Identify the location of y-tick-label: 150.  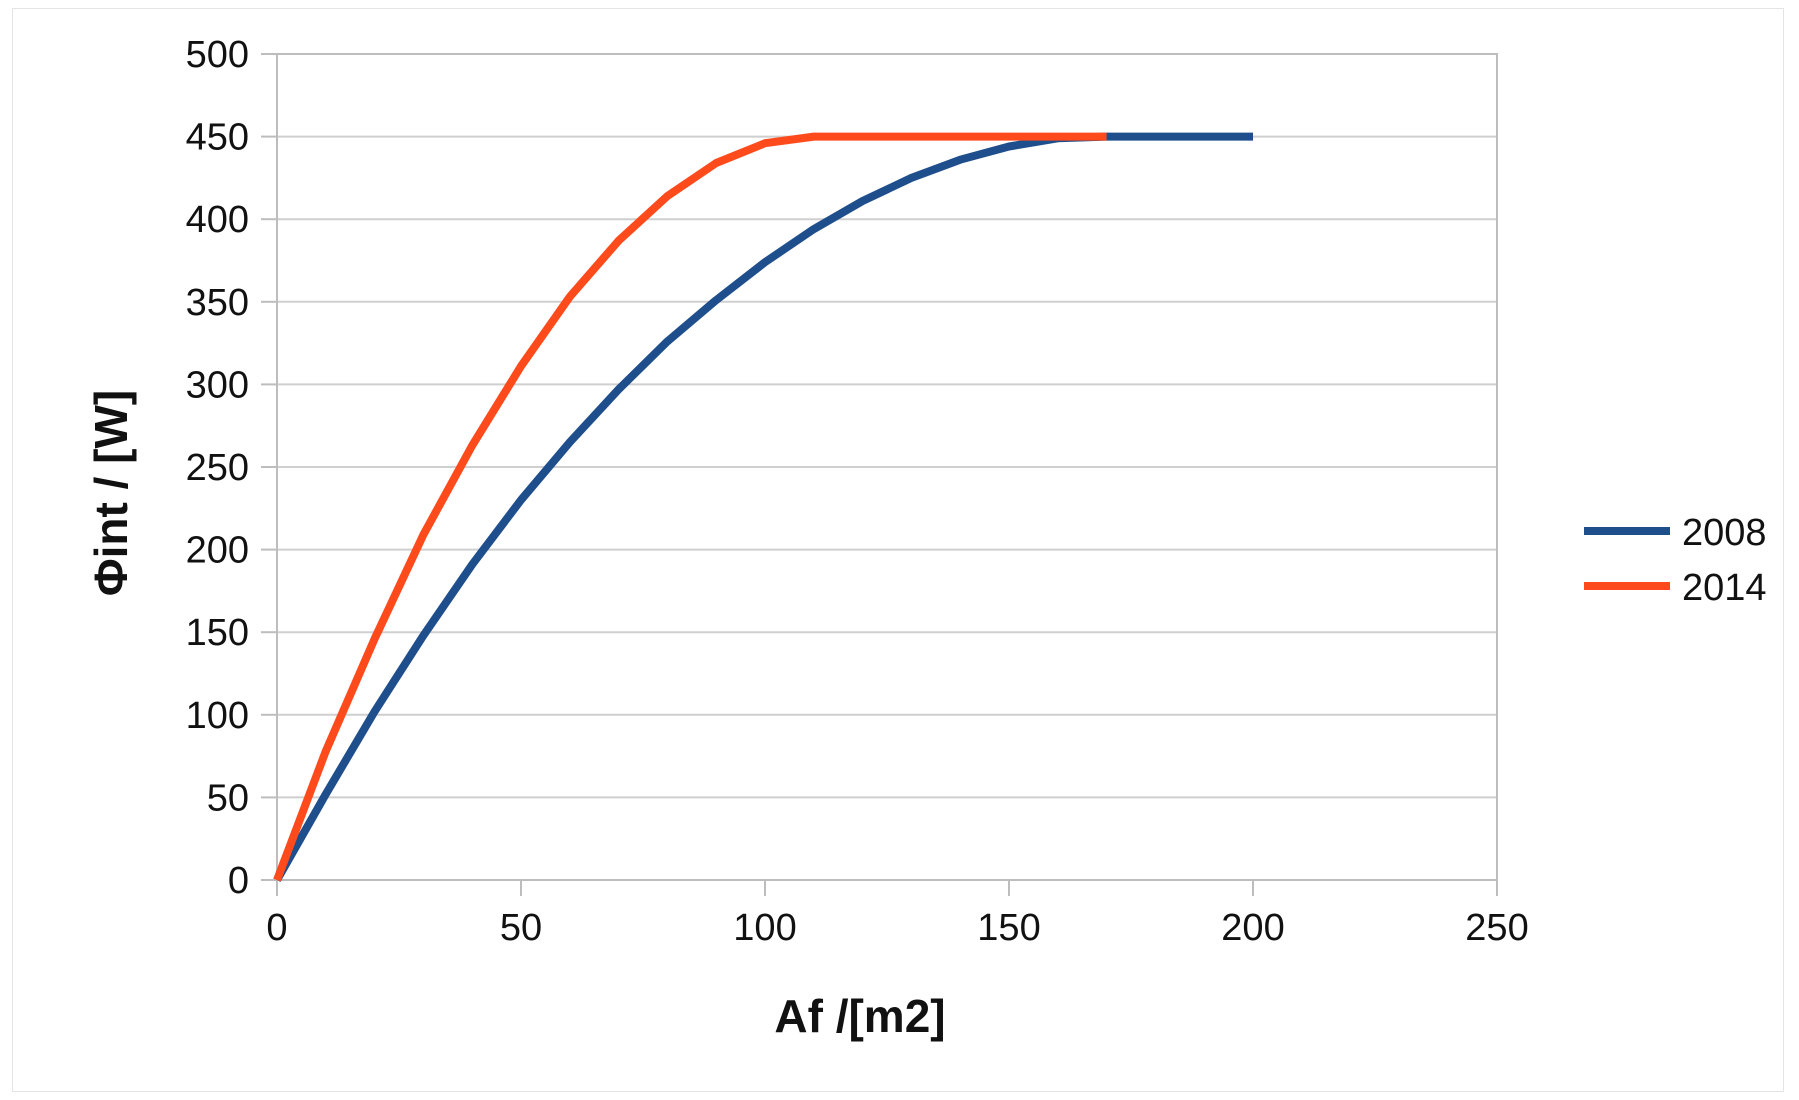
(217, 633).